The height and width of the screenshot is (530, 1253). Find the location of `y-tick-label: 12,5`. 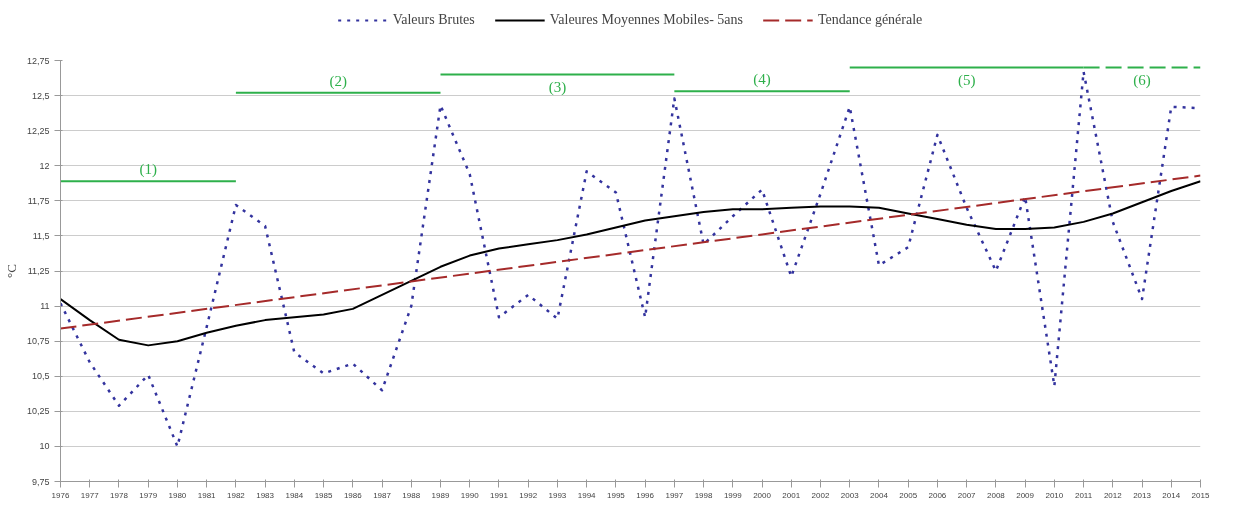

y-tick-label: 12,5 is located at coordinates (40, 95).